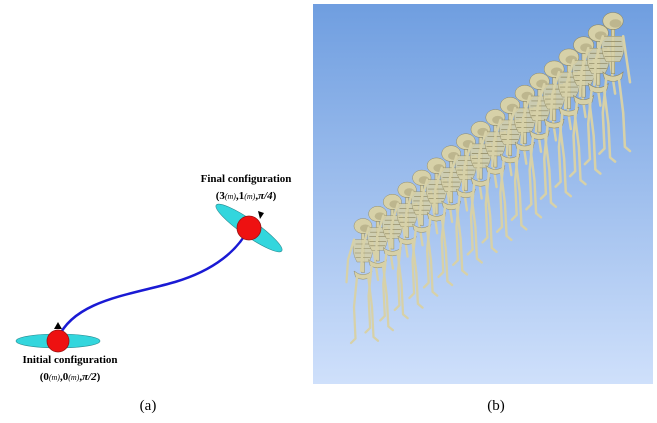  I want to click on initial-configuration: Initial configuration (0(m),0(m),π/2), so click(66, 352).